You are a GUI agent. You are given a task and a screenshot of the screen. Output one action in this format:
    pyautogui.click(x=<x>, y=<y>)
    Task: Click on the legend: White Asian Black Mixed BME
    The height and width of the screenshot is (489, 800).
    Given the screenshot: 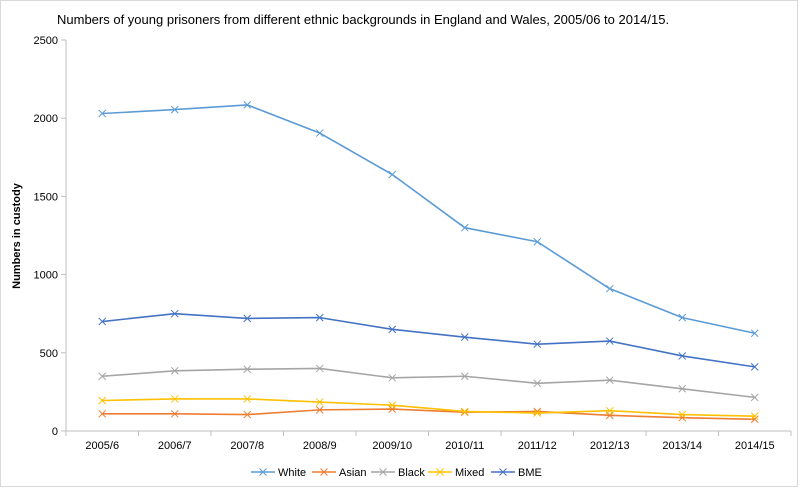 What is the action you would take?
    pyautogui.click(x=396, y=473)
    